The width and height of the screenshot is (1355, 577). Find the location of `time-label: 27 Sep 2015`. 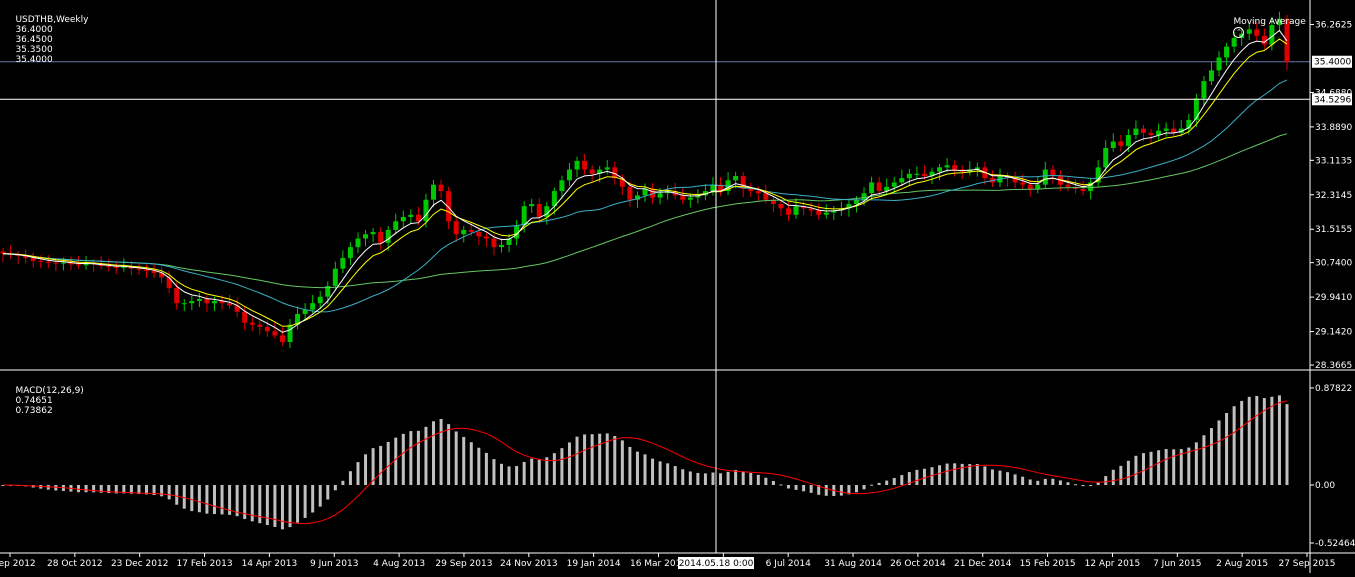

time-label: 27 Sep 2015 is located at coordinates (1306, 564).